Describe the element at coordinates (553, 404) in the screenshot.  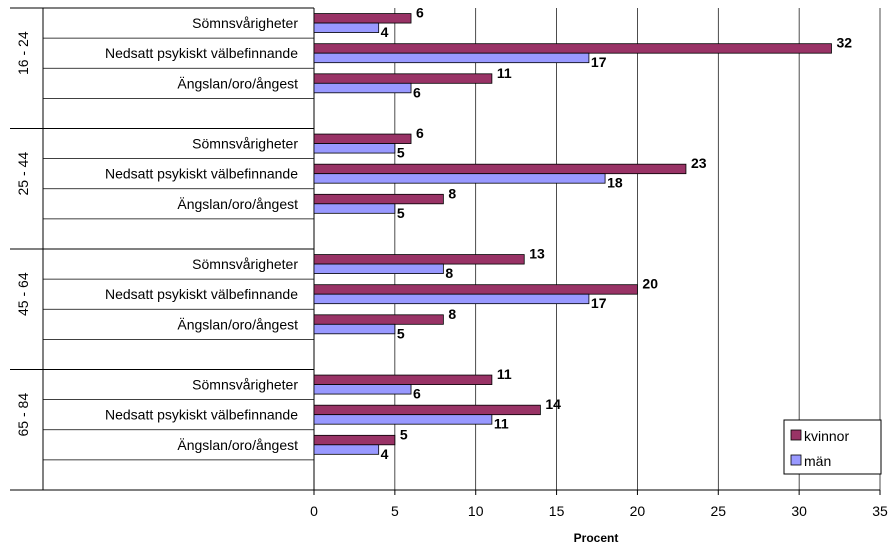
I see `data-label-kvinnor: 14` at that location.